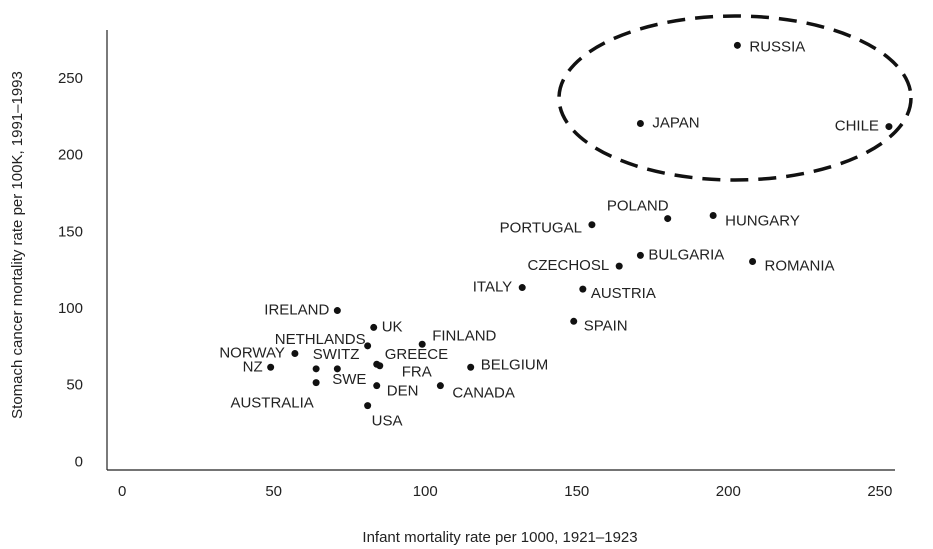 Image resolution: width=933 pixels, height=549 pixels. What do you see at coordinates (464, 335) in the screenshot?
I see `point-label: FINLAND` at bounding box center [464, 335].